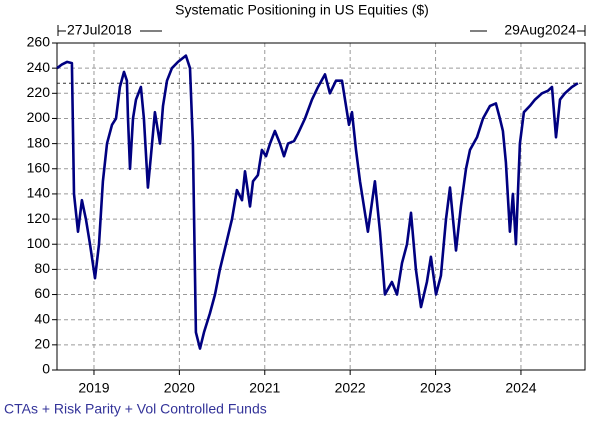 This screenshot has width=603, height=421. I want to click on y-tick-label: 180, so click(39, 142).